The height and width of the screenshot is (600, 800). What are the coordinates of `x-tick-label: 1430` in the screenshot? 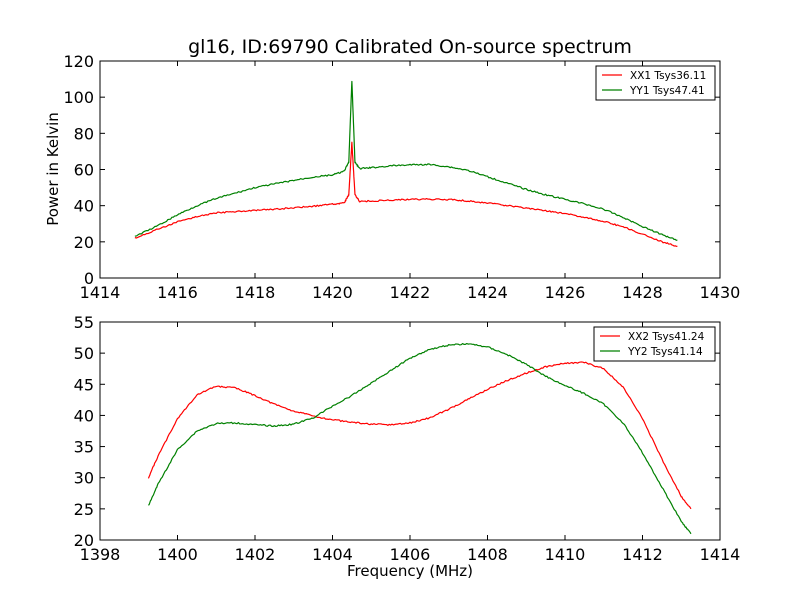 It's located at (720, 292).